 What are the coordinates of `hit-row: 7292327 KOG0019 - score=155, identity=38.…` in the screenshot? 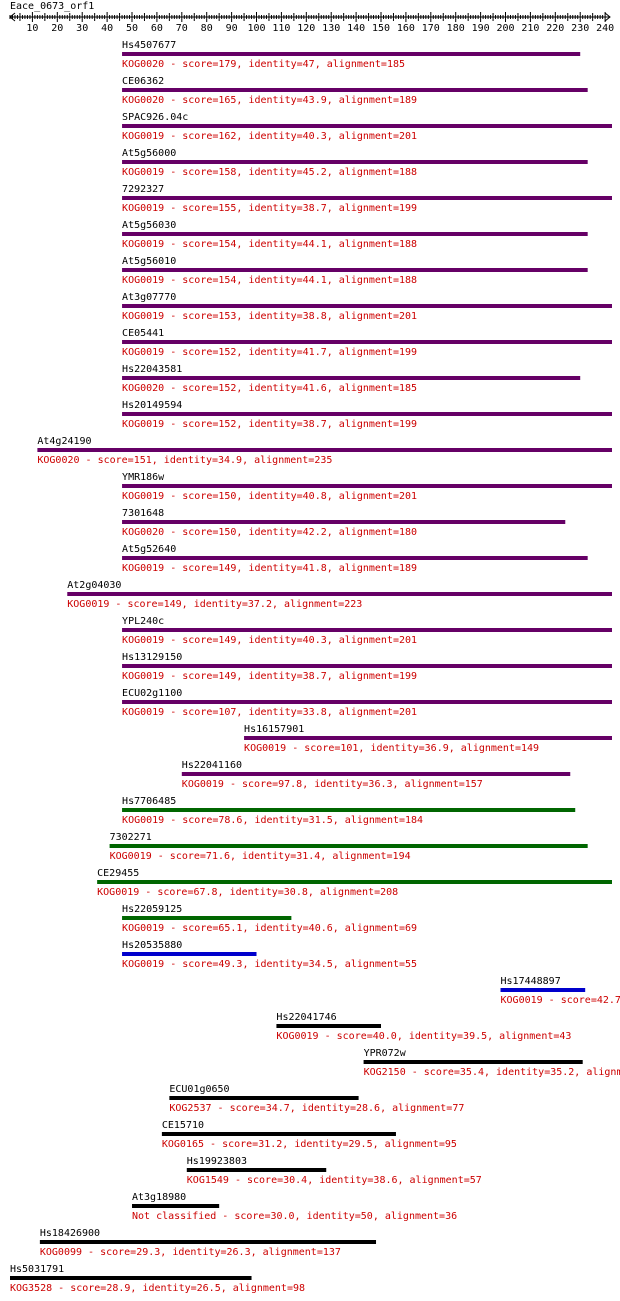 It's located at (367, 199).